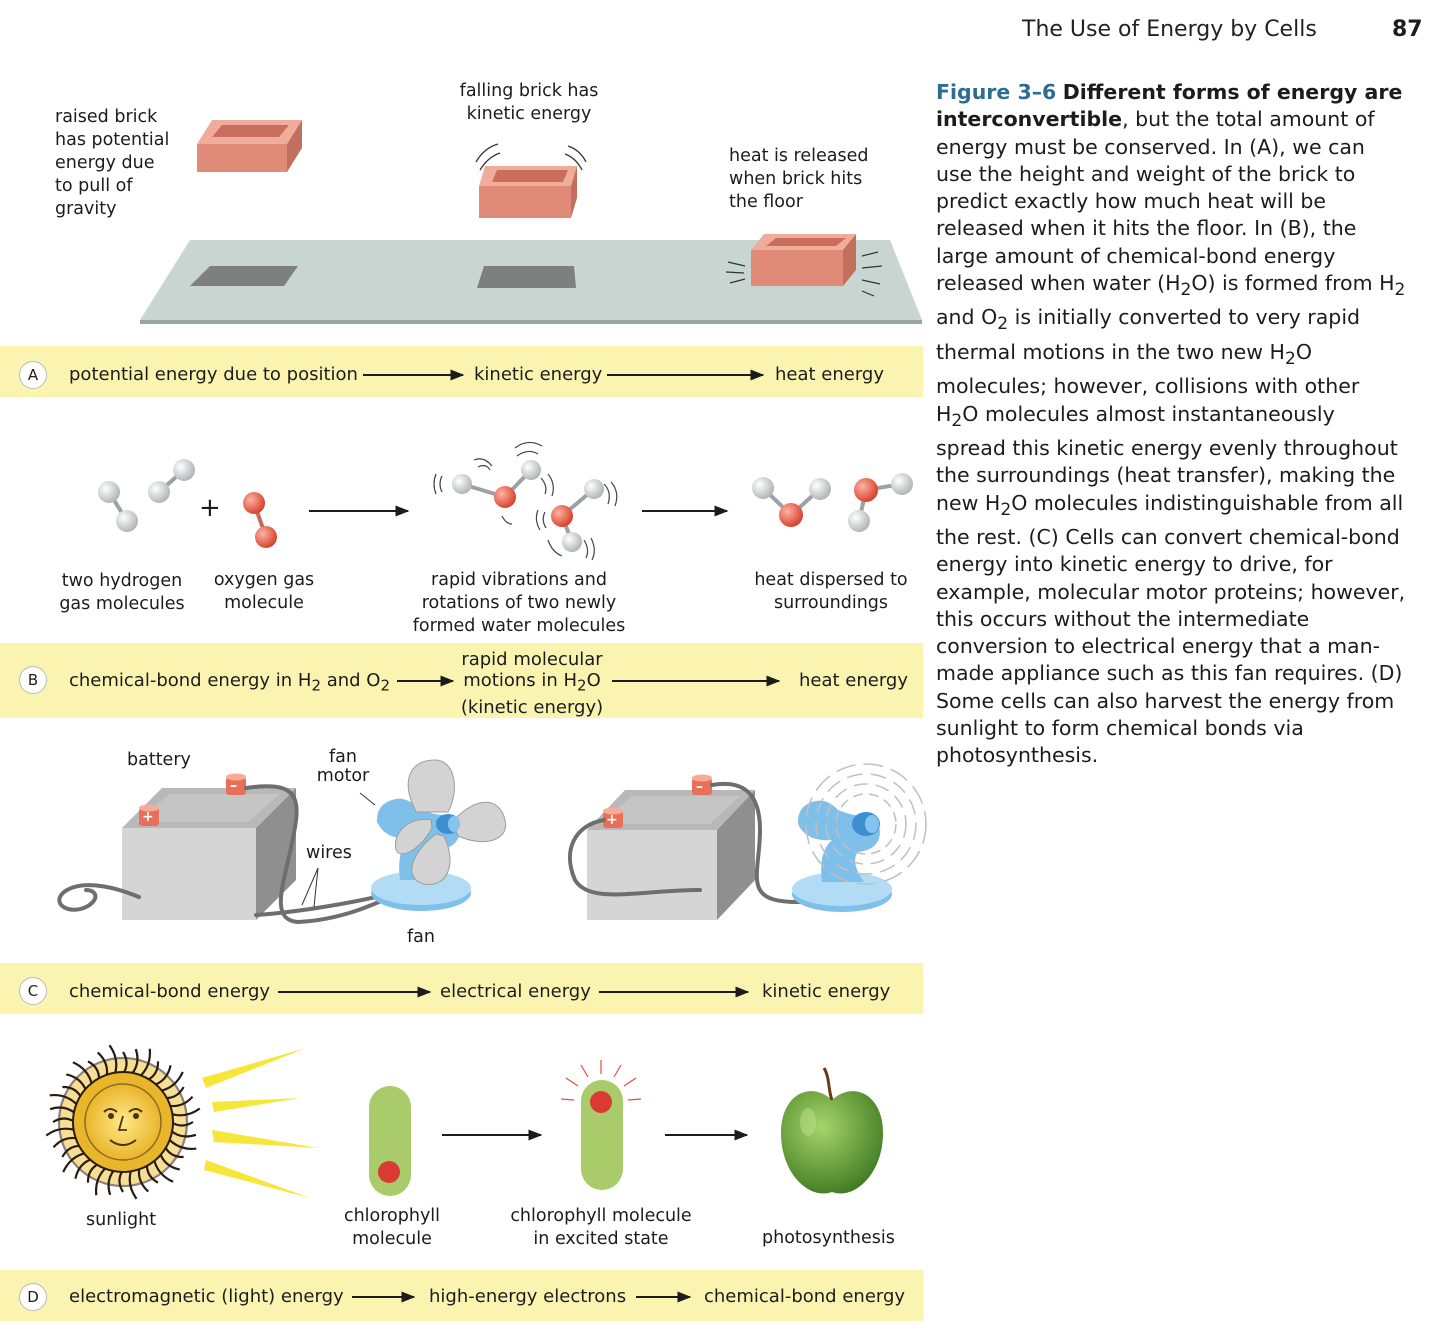 The height and width of the screenshot is (1330, 1444). What do you see at coordinates (612, 820) in the screenshot?
I see `battery-plus-2: +` at bounding box center [612, 820].